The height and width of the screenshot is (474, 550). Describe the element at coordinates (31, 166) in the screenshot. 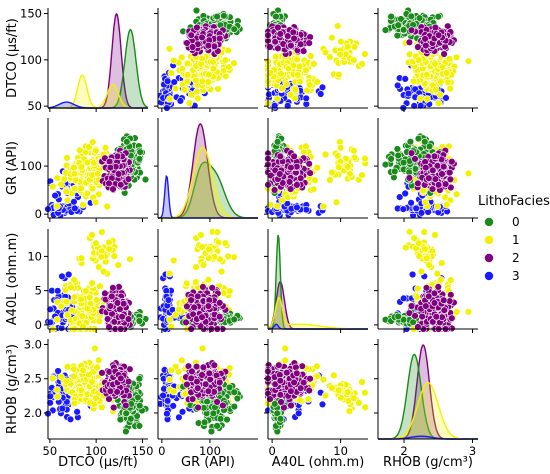

I see `y-tick-label-gr-1: 100` at that location.